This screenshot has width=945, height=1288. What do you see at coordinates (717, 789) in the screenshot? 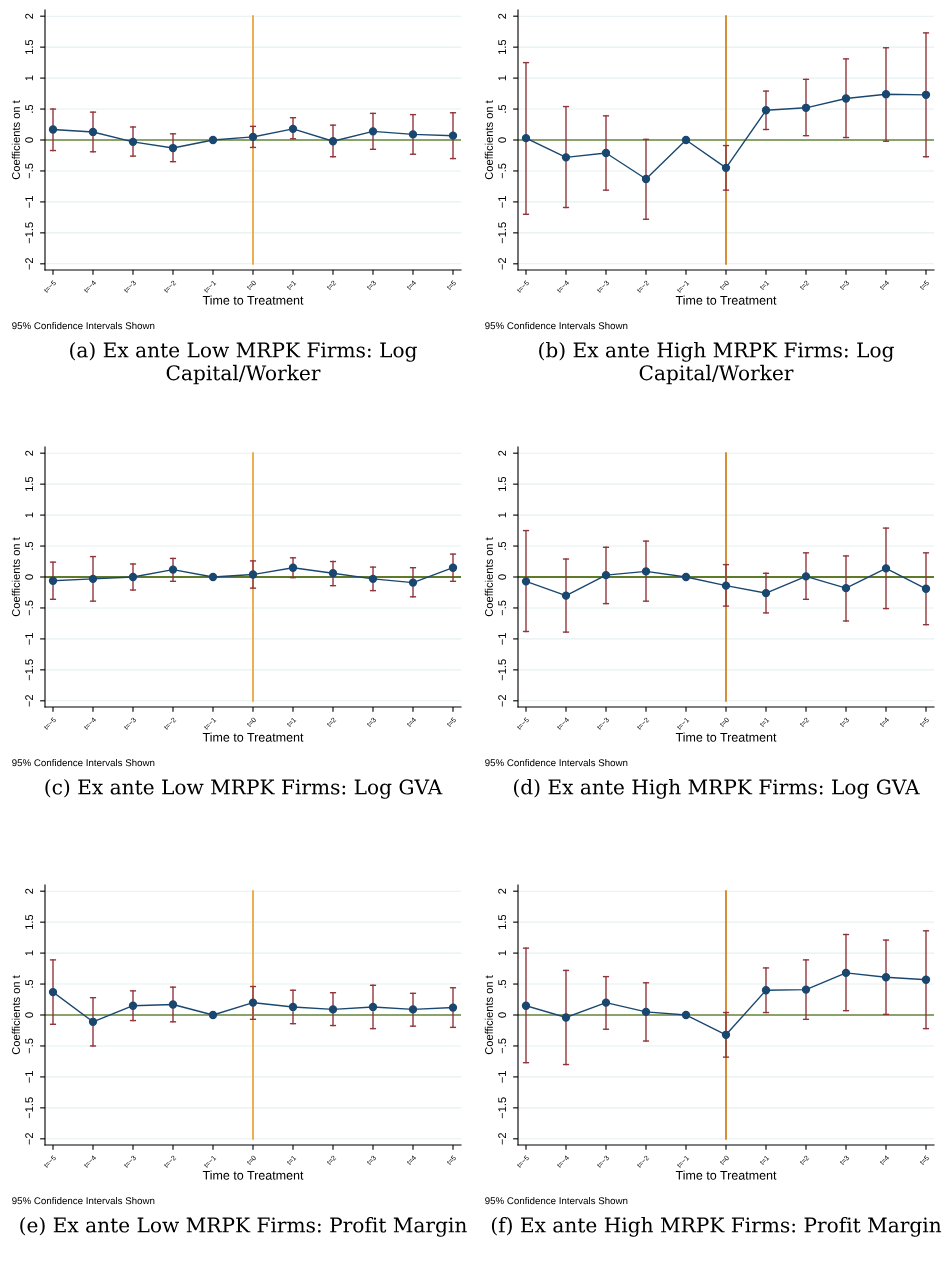
I see `text: (d) Ex ante High MRPK Firms: Log GVA` at bounding box center [717, 789].